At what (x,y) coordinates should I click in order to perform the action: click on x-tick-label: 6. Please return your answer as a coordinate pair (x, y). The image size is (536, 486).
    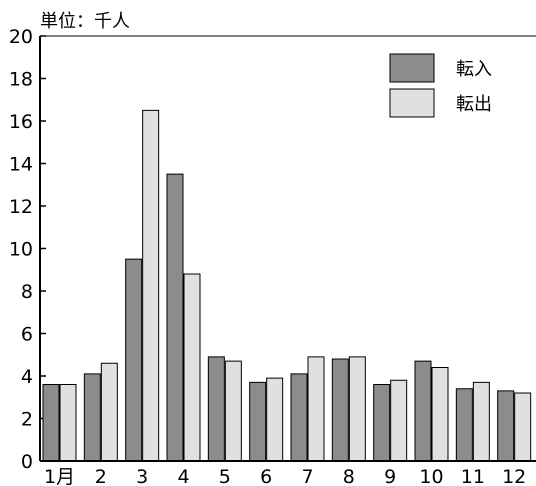
    Looking at the image, I should click on (266, 476).